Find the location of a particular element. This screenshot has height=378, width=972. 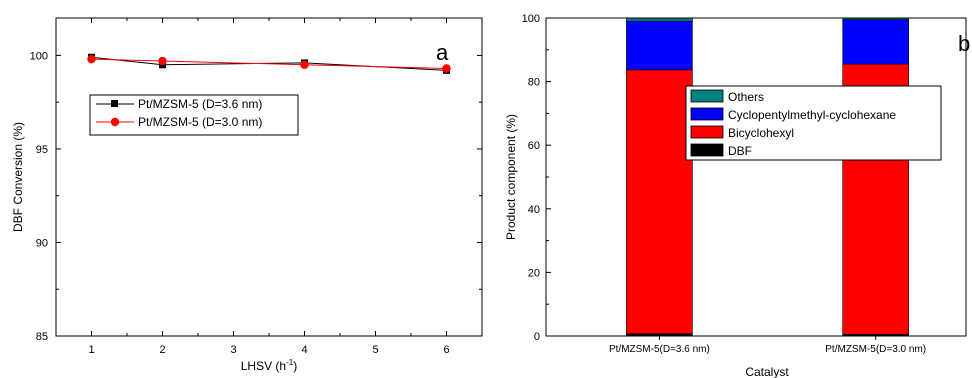

x-axis-title-a-main: LHSV (h is located at coordinates (263, 366).